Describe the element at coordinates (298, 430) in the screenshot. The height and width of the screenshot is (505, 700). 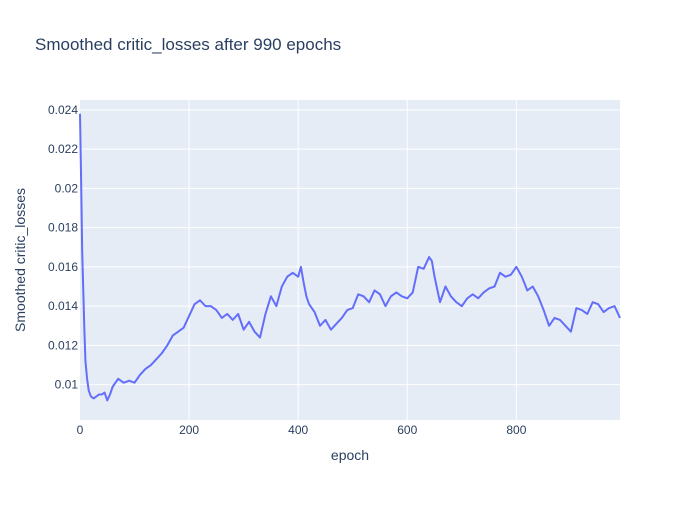
I see `x-tick-label: 400` at that location.